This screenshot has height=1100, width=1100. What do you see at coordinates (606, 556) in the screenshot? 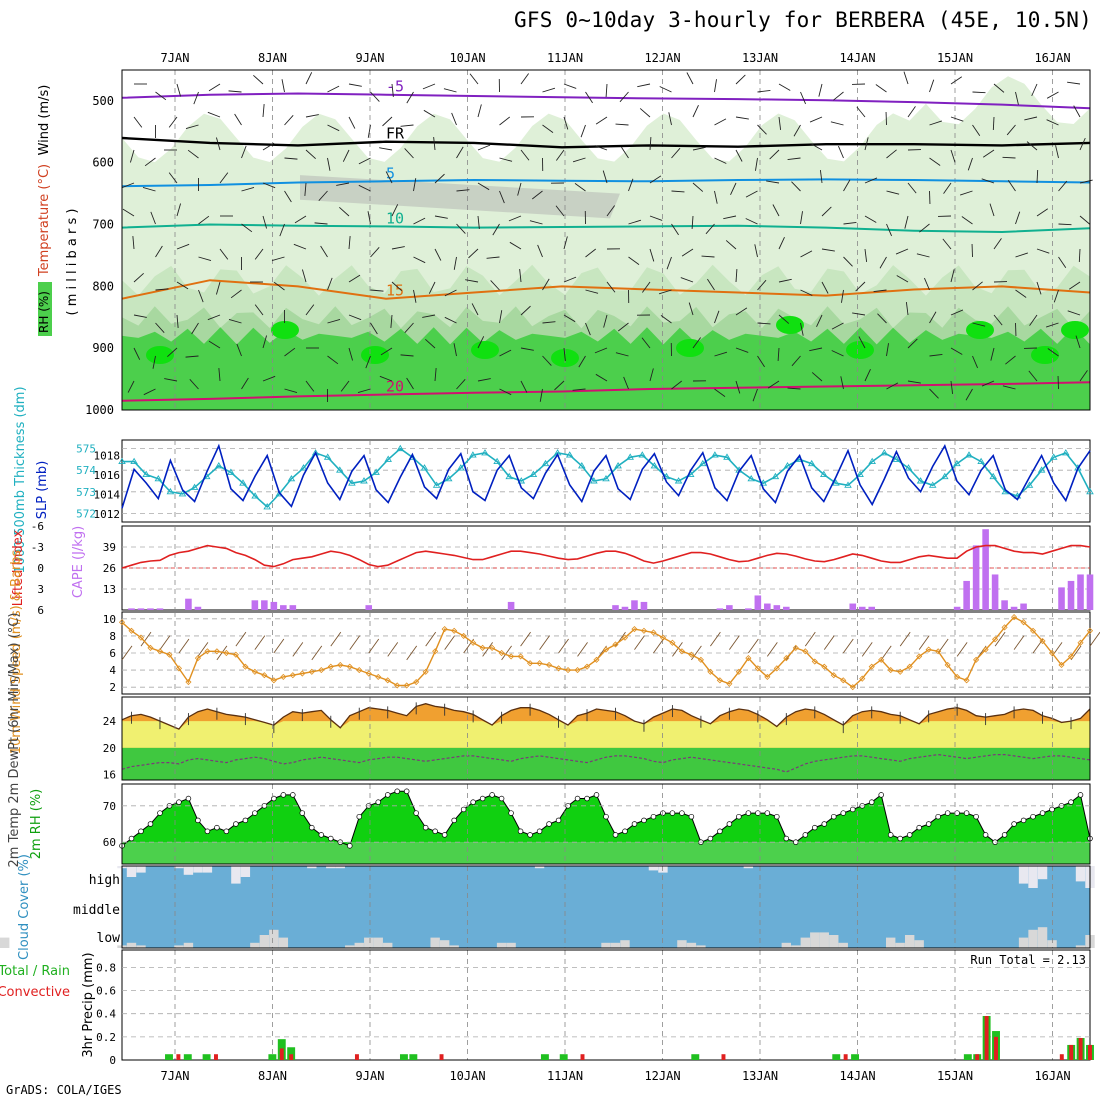
I see `lifted-index-line` at bounding box center [606, 556].